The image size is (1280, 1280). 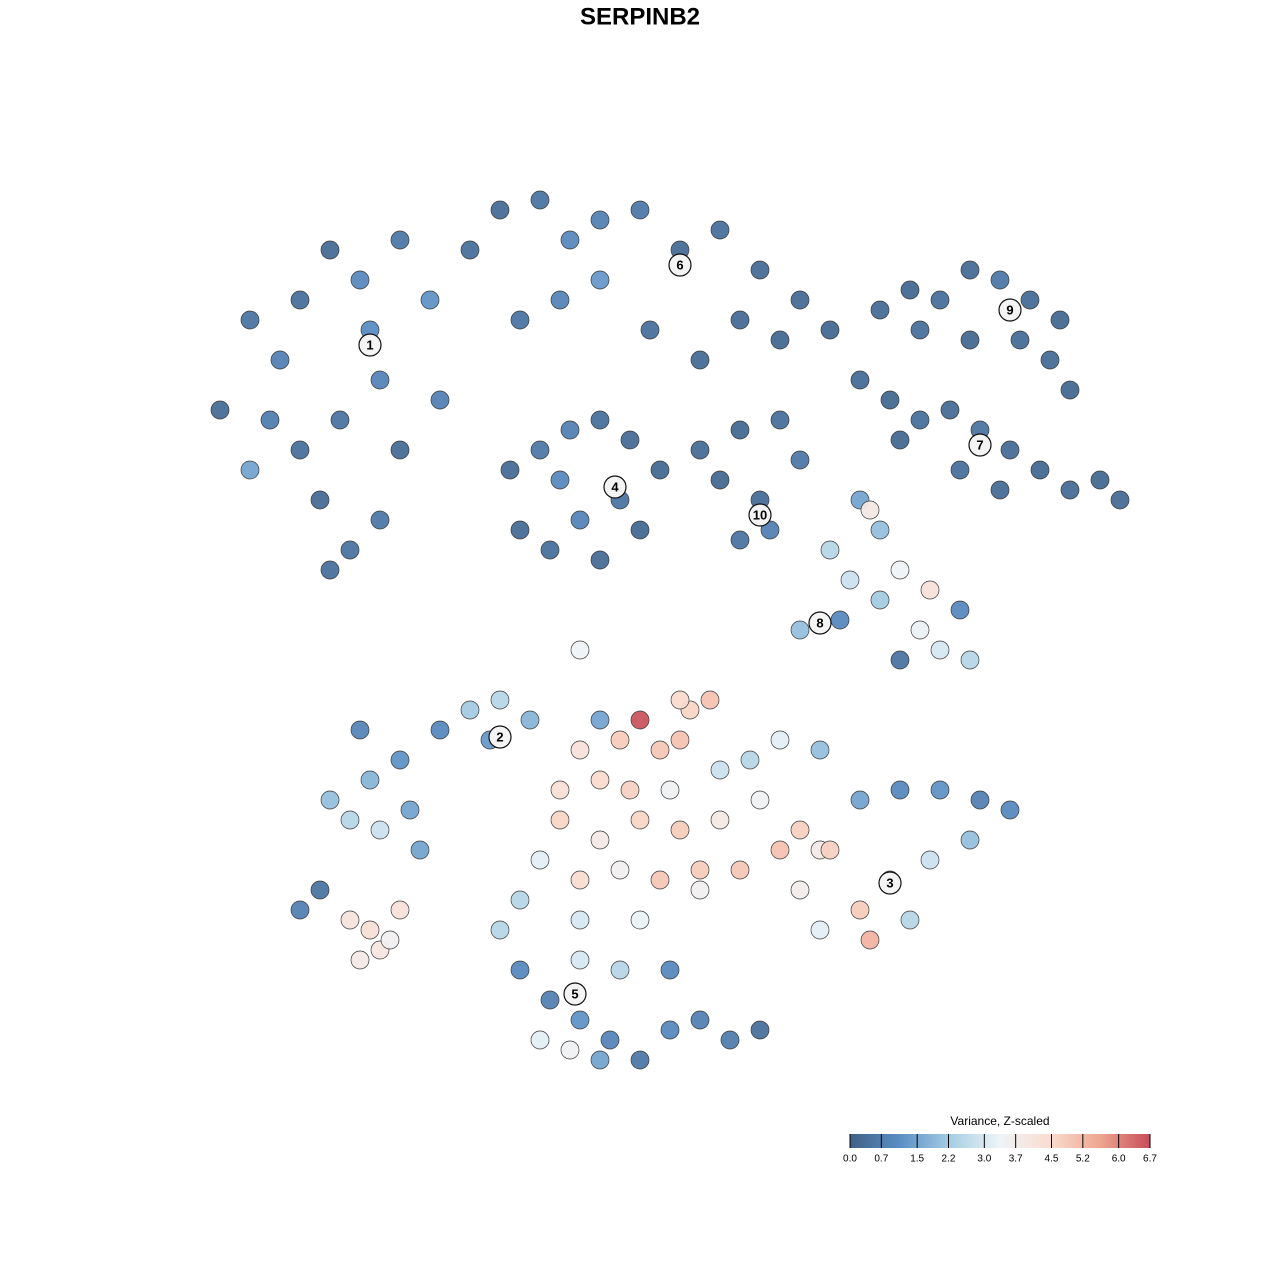 What do you see at coordinates (979, 444) in the screenshot?
I see `cluster-label: 7` at bounding box center [979, 444].